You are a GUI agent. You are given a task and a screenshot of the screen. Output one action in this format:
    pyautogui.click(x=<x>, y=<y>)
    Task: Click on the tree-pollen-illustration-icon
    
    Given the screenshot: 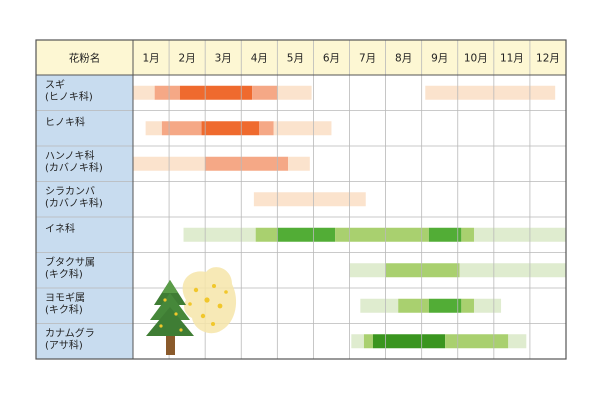 What is the action you would take?
    pyautogui.click(x=191, y=311)
    